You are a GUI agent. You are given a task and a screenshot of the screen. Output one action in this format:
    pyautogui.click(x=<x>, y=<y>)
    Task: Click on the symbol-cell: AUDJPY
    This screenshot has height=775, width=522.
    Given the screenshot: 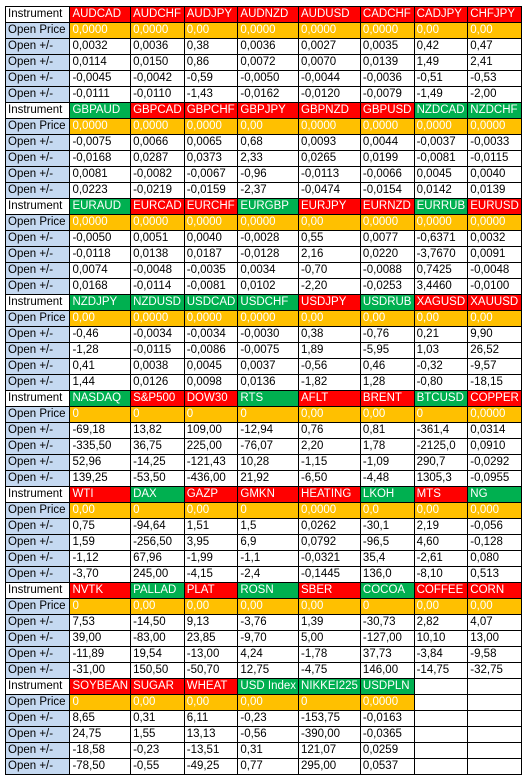 What is the action you would take?
    pyautogui.click(x=211, y=14)
    